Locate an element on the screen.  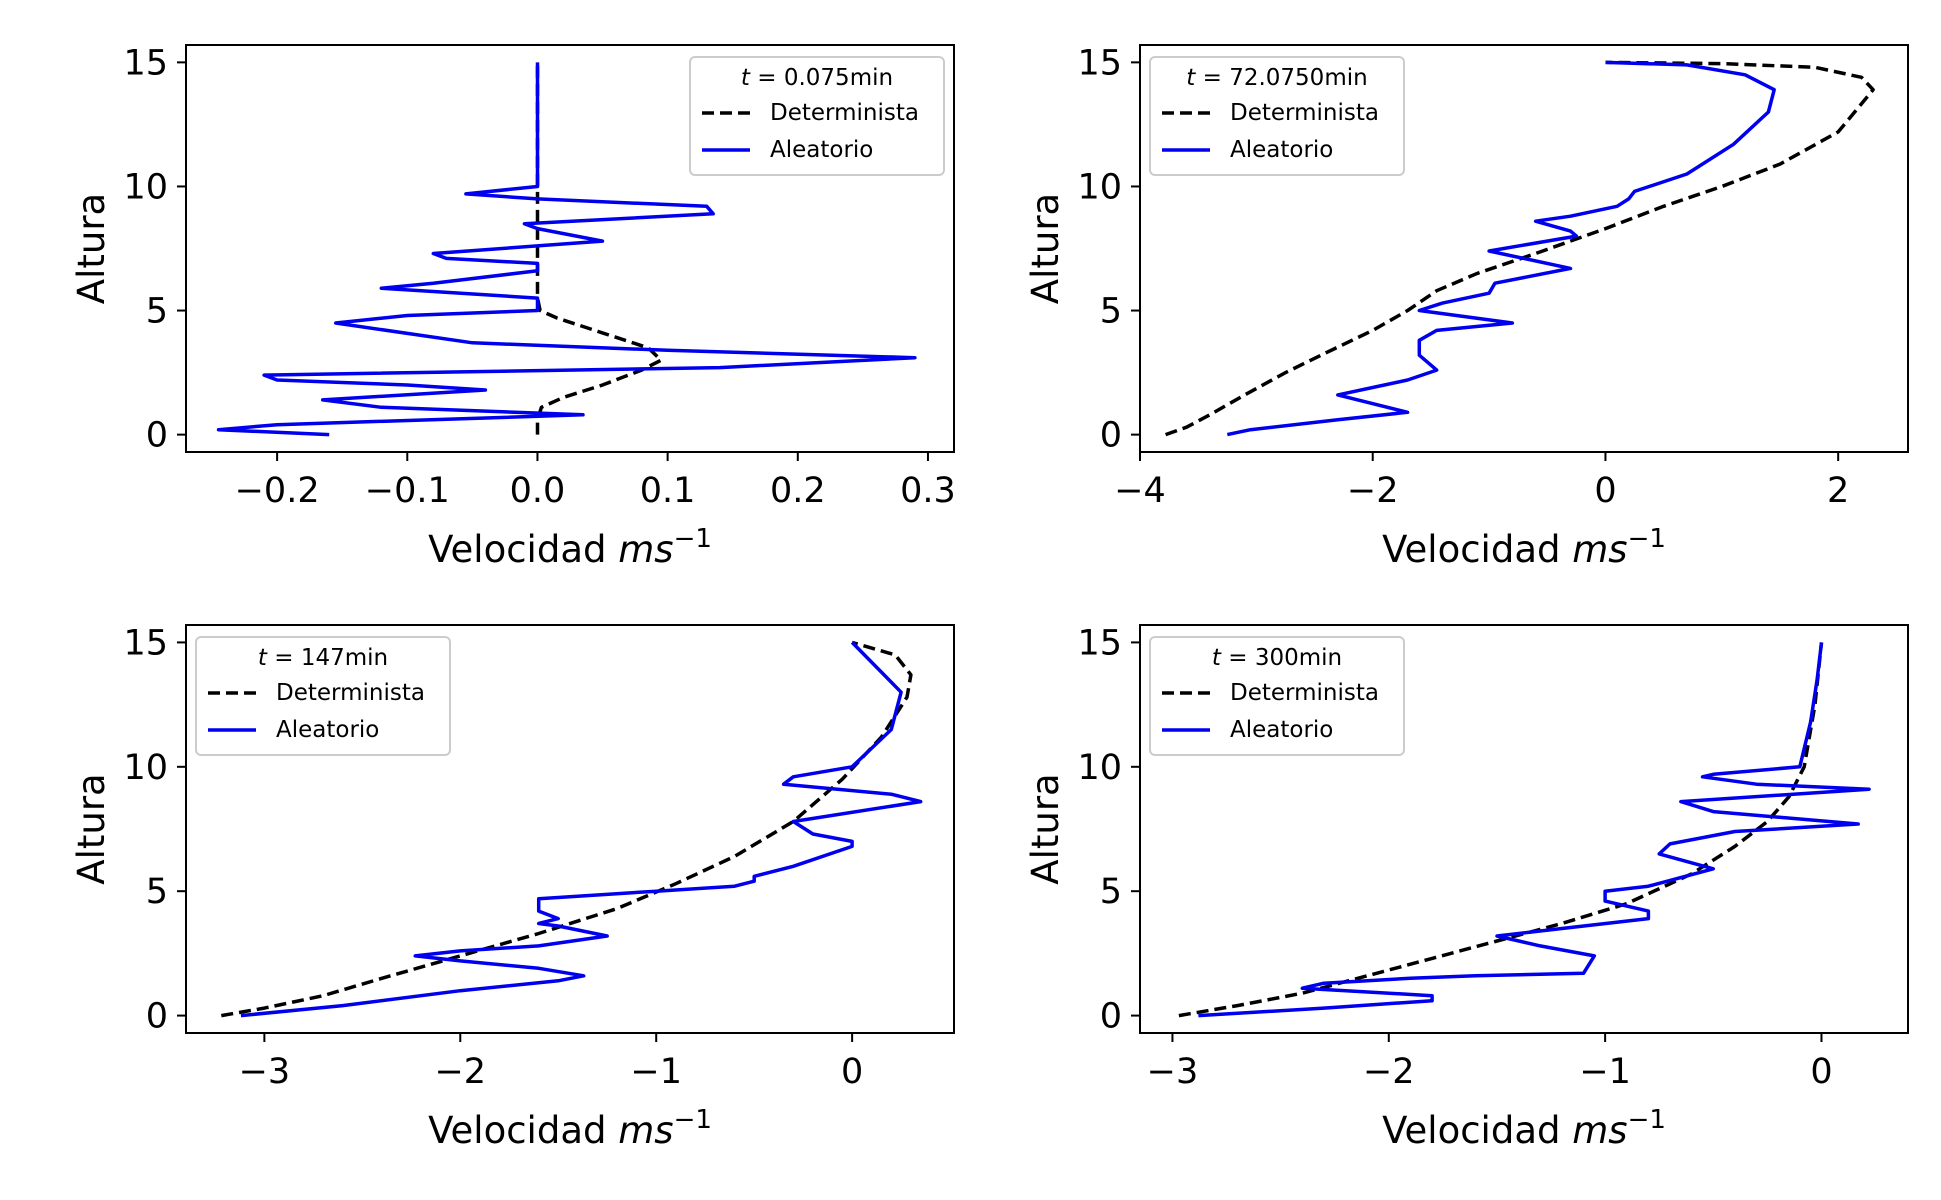
x-tick-label: 0.0 is located at coordinates (538, 491).